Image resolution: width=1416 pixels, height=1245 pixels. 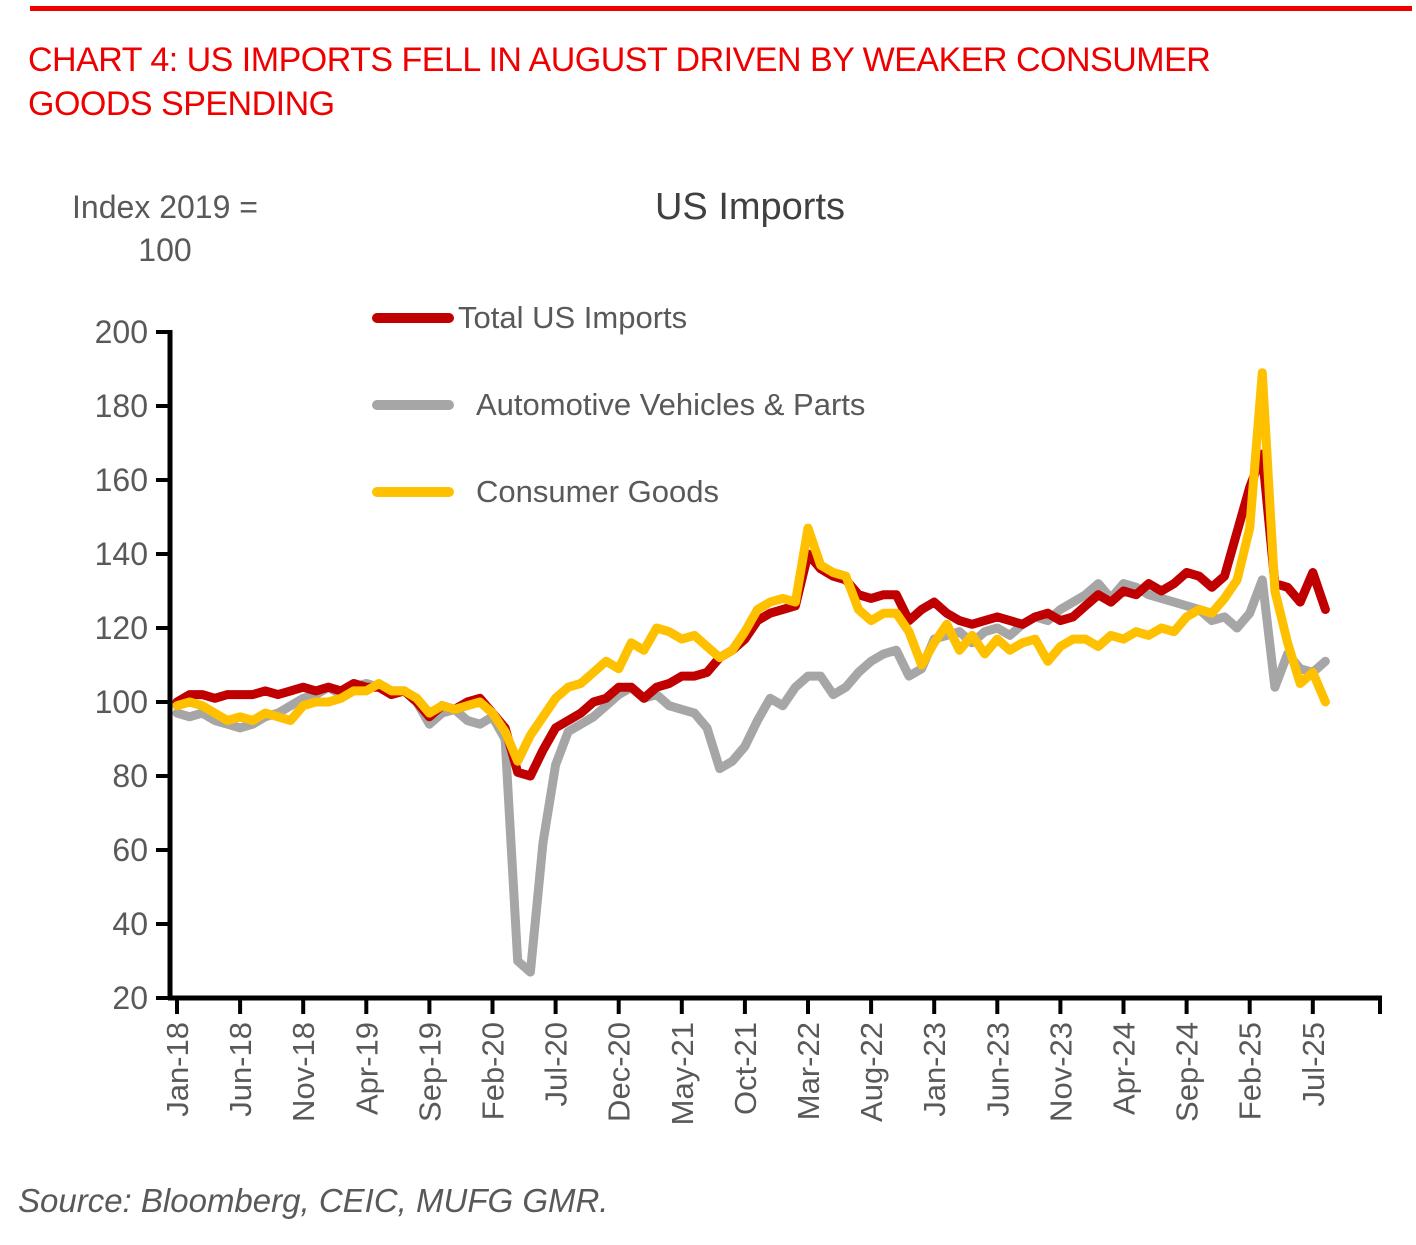 I want to click on x-tick-label: Aug-22, so click(x=871, y=1072).